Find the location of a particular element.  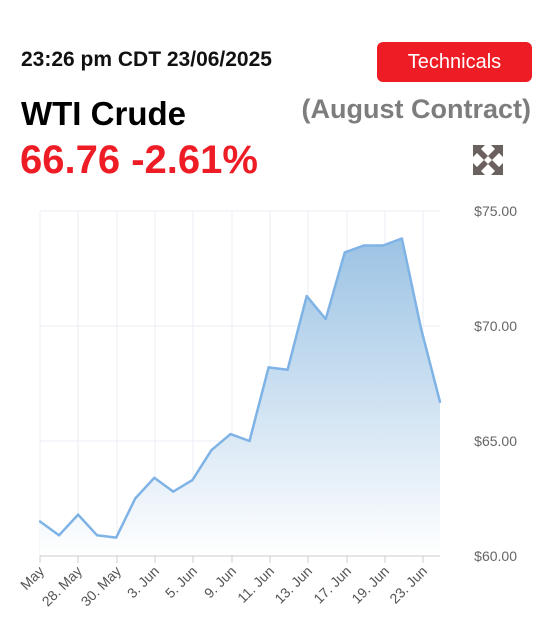

price-readout: 66.76 -2.61% is located at coordinates (139, 160).